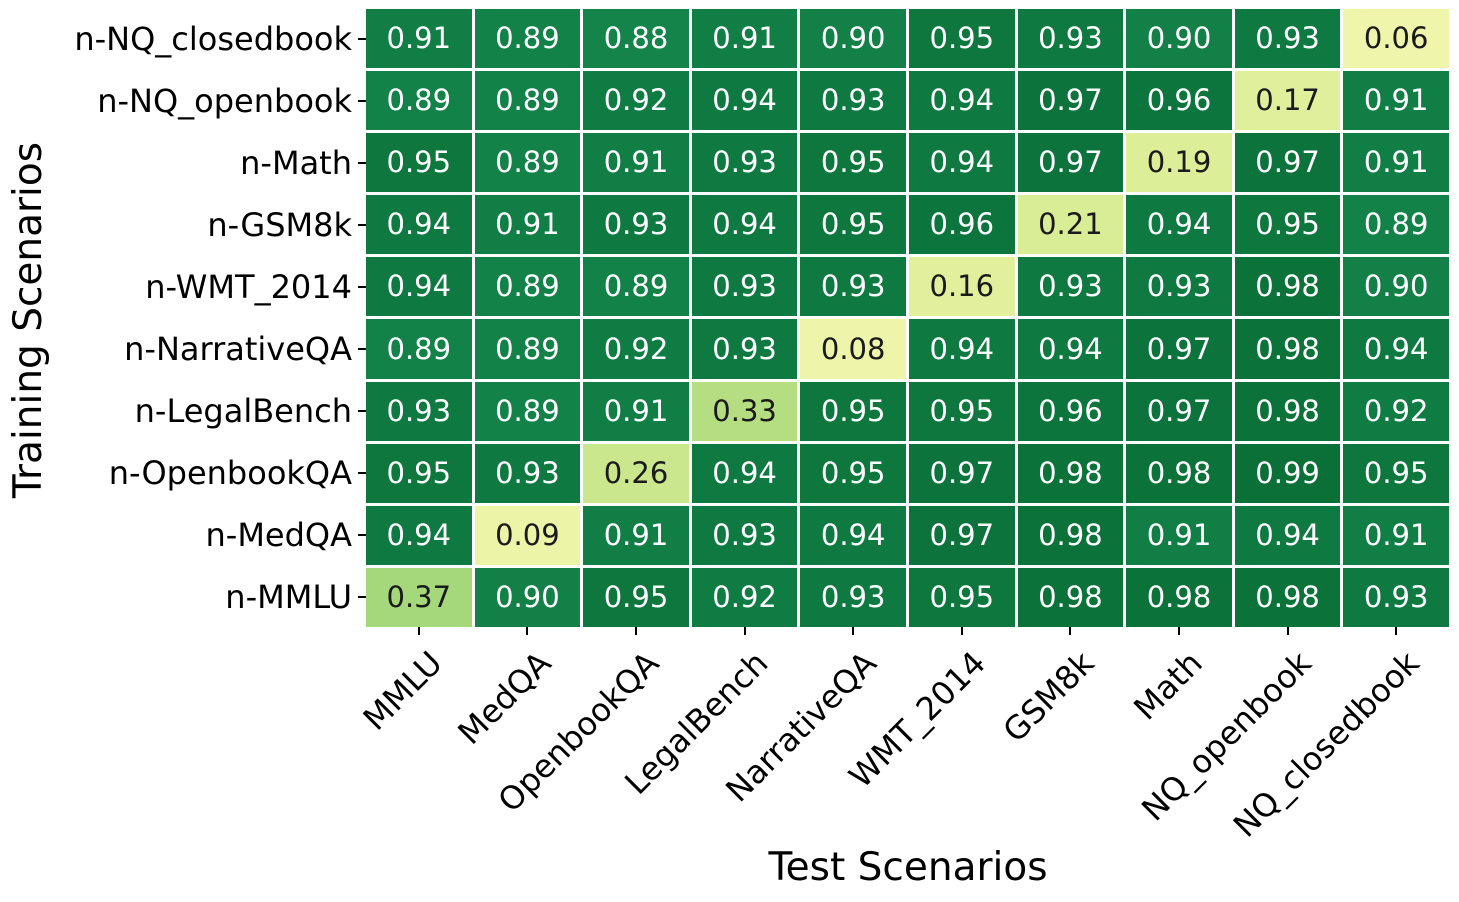  I want to click on y-tick-label: n-NarrativeQA, so click(238, 349).